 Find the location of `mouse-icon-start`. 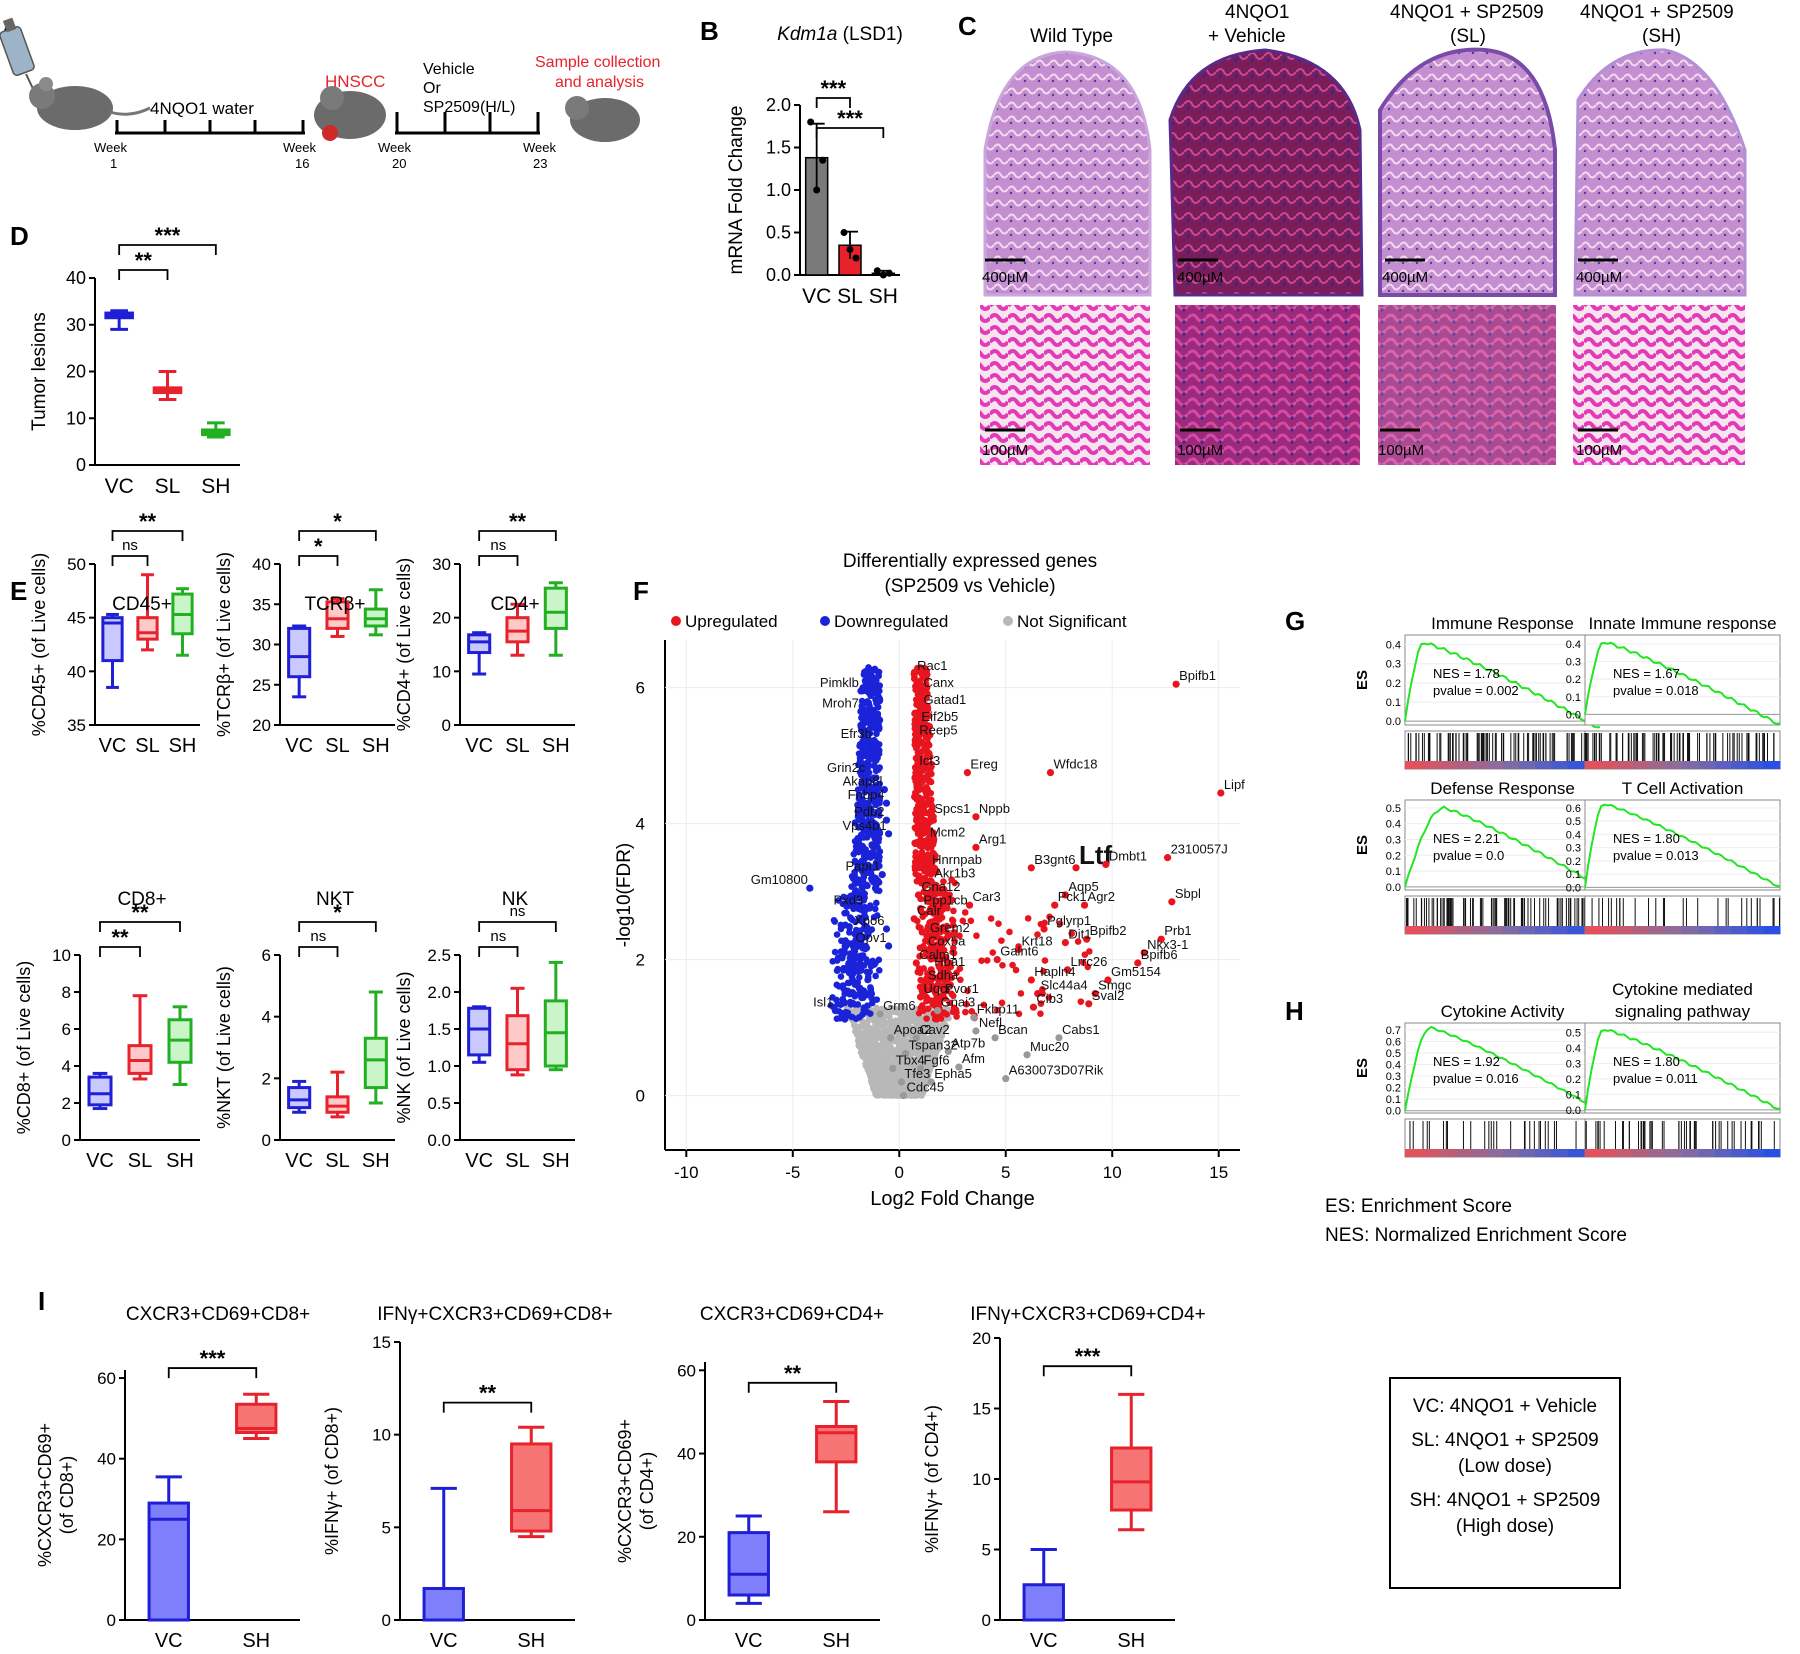

mouse-icon-start is located at coordinates (90, 103).